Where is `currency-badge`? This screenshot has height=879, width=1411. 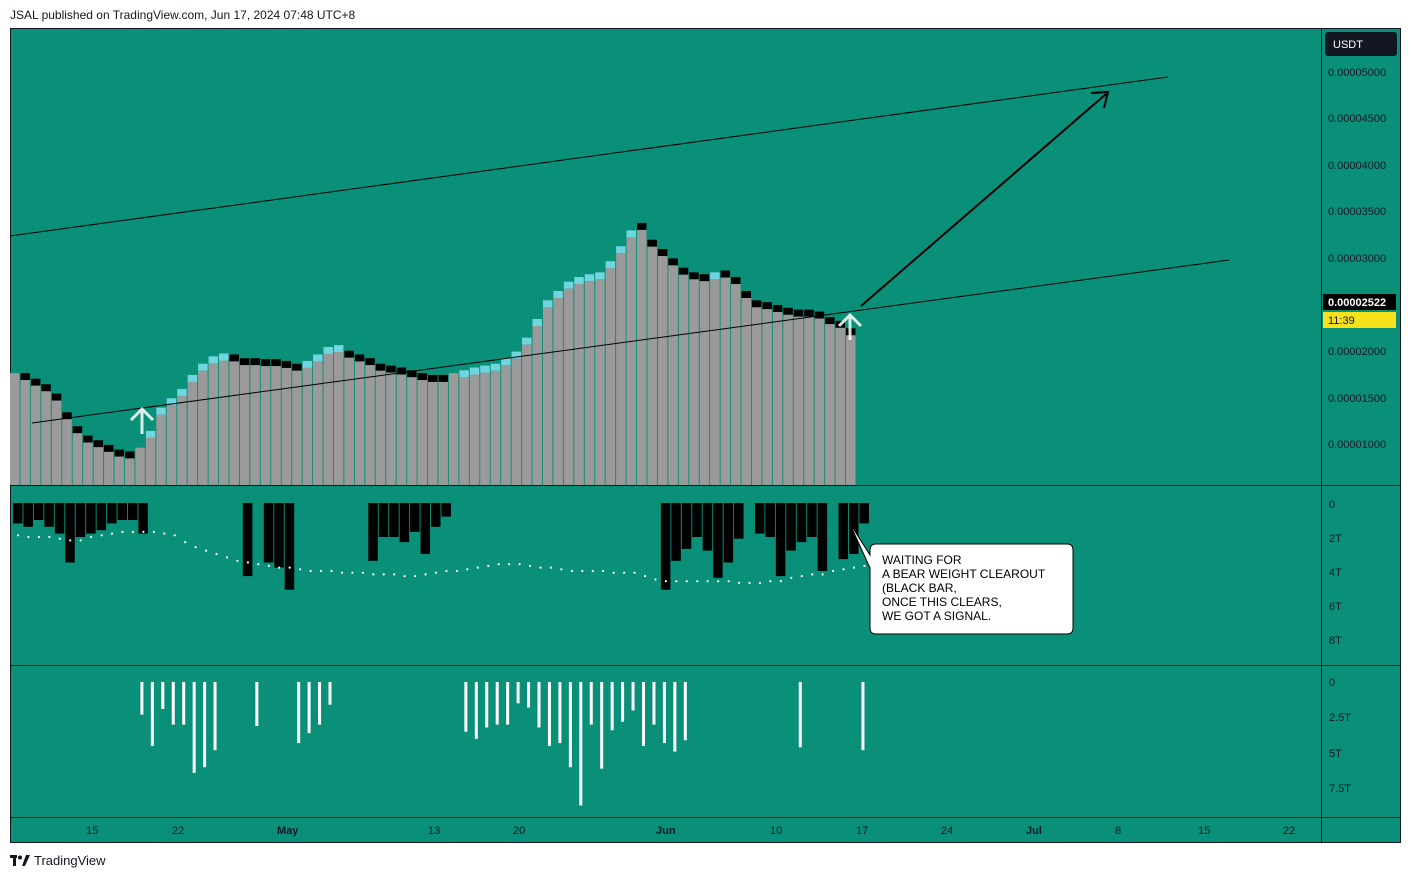 currency-badge is located at coordinates (1361, 44).